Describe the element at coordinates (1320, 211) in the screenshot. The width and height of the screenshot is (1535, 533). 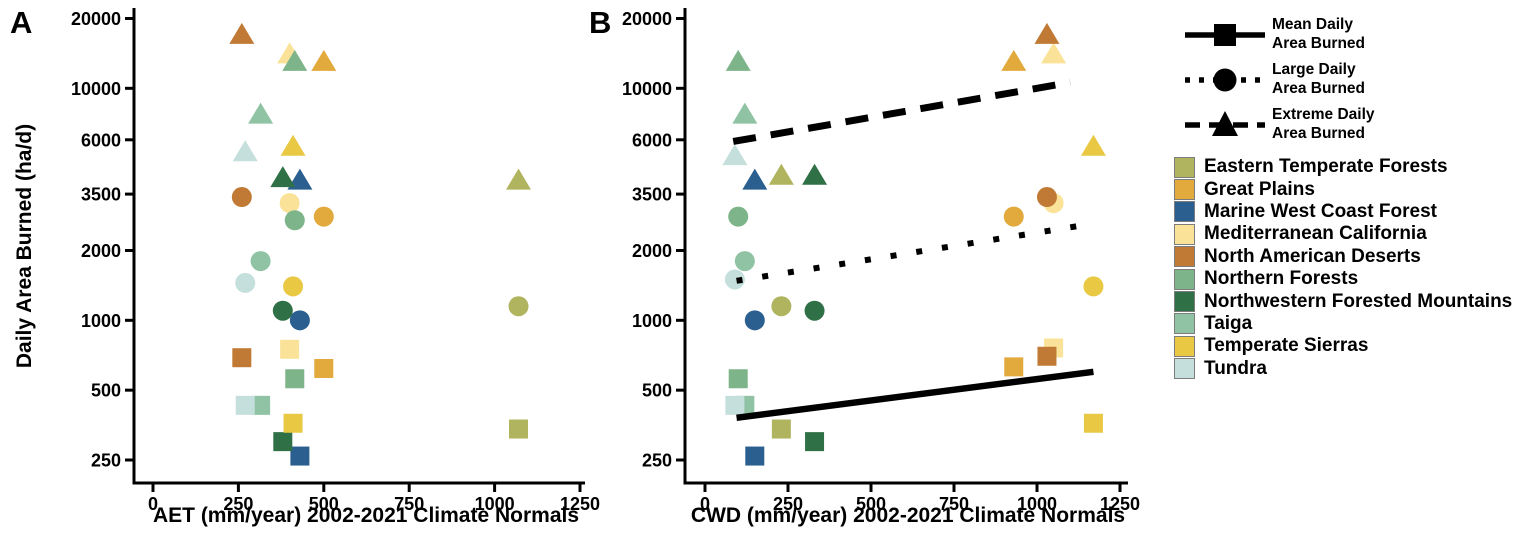
I see `ecoregion-legend-label: Marine West Coast Forest` at that location.